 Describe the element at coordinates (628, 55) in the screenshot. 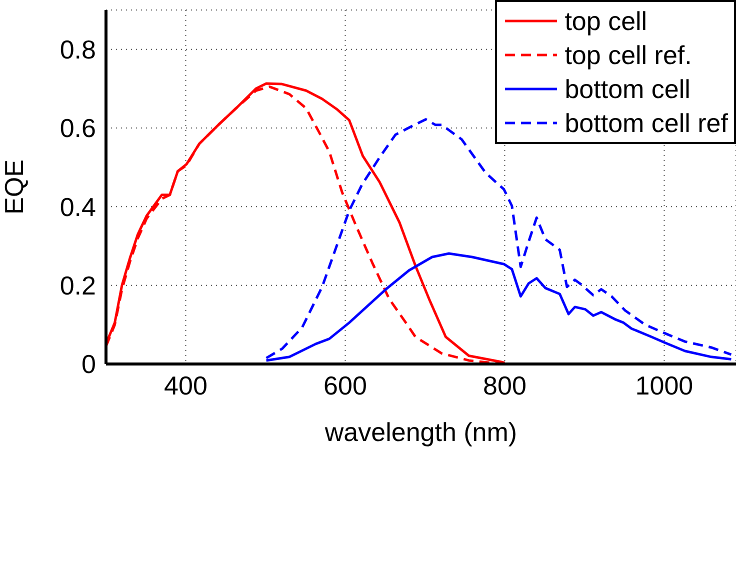

I see `legend-label: top cell ref.` at that location.